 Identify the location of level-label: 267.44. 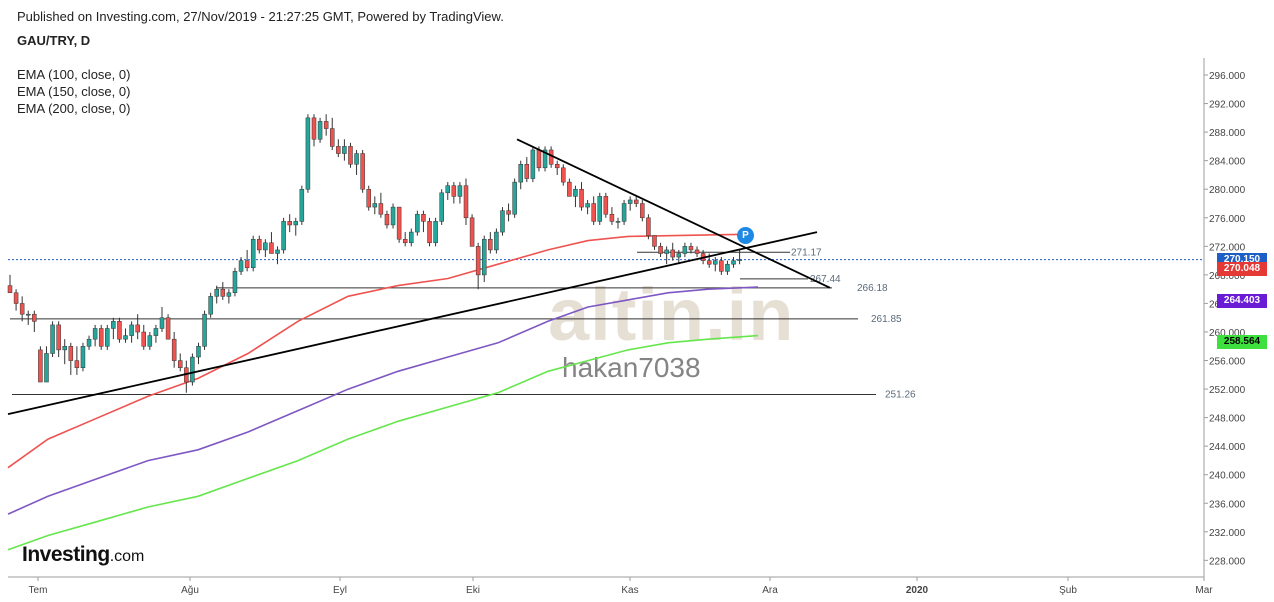
(825, 279).